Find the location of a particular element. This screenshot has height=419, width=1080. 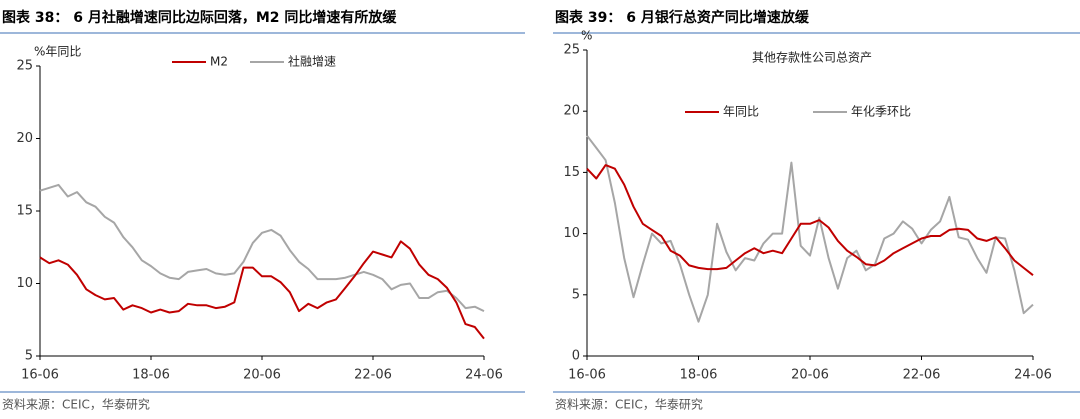

chart-title: 图表 38： 6 月社融增速同比边际回落，M2 同比增速有所放缓 is located at coordinates (199, 17).